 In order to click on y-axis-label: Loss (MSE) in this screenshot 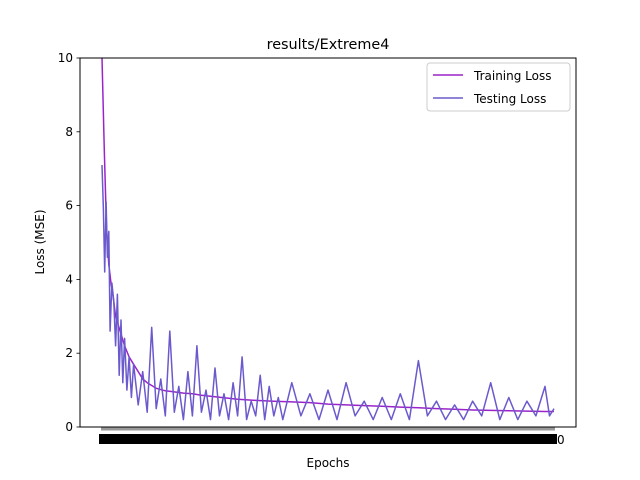, I will do `click(40, 241)`.